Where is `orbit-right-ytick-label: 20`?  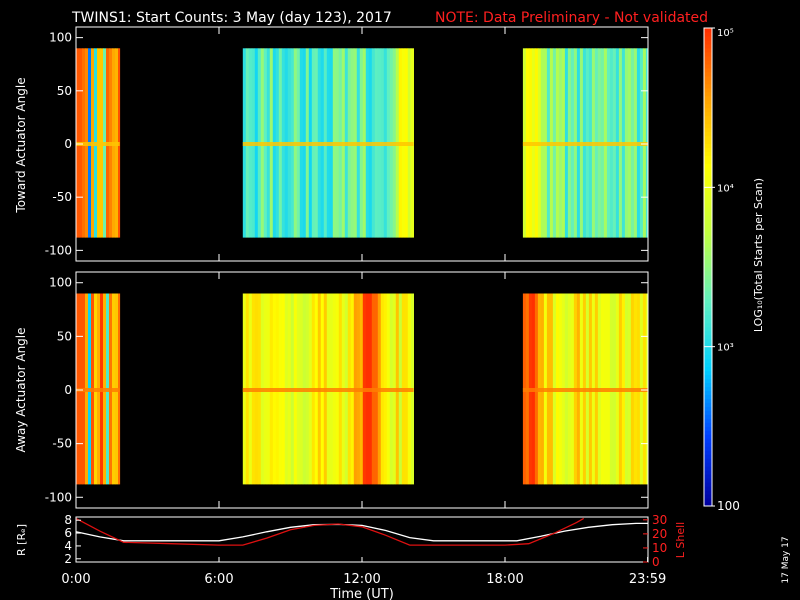 orbit-right-ytick-label: 20 is located at coordinates (659, 534).